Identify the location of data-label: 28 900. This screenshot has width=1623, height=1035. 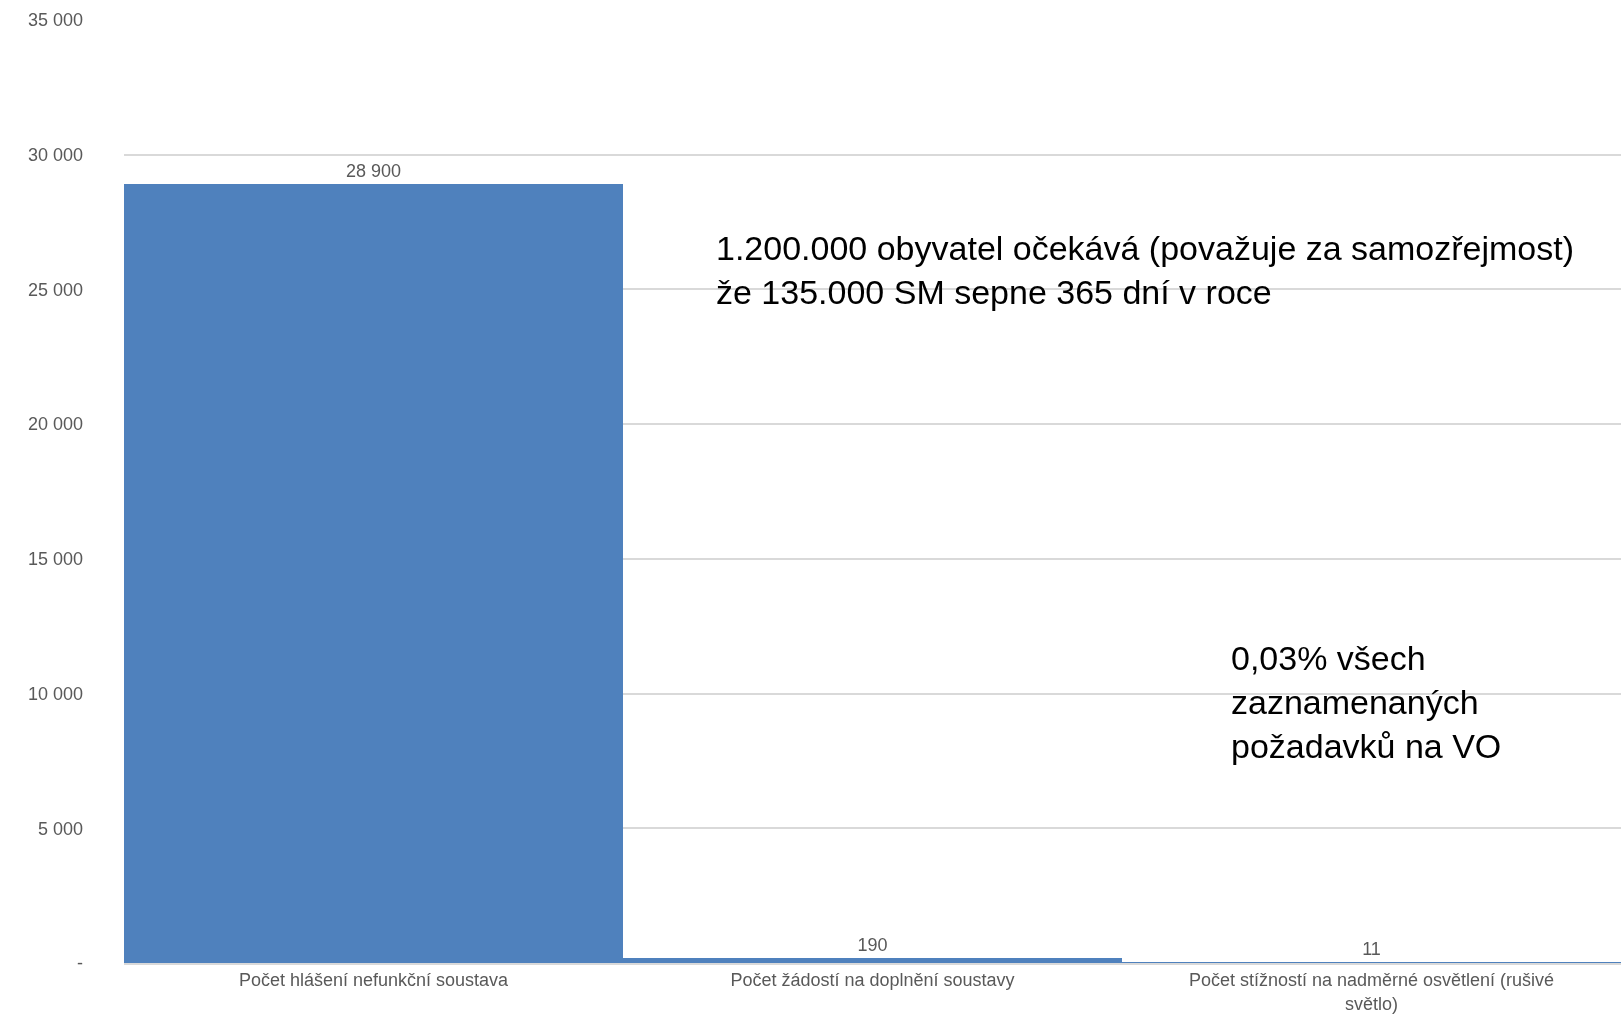
(373, 171).